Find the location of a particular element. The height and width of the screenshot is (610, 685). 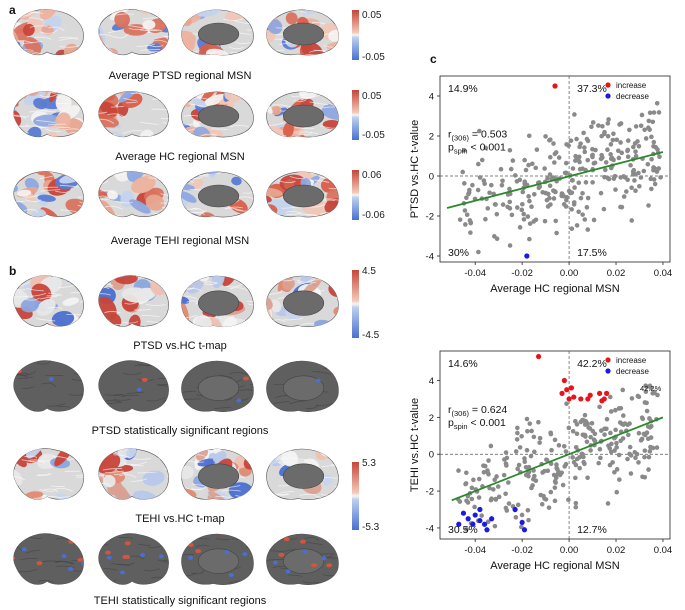

quadrant-label-bottom-right: 12.7% is located at coordinates (592, 530).